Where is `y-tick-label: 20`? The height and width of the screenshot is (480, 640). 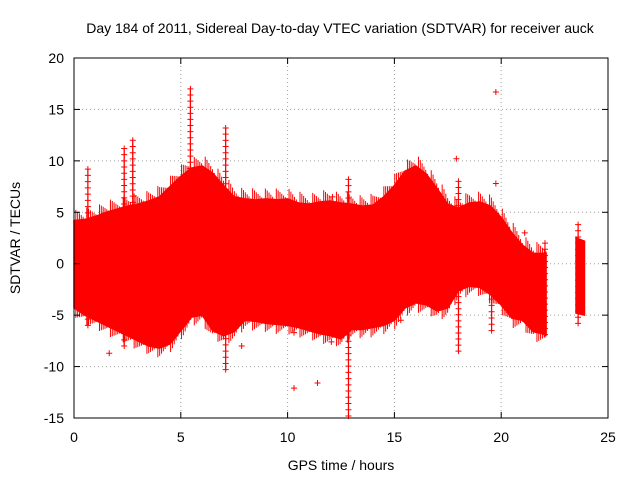 y-tick-label: 20 is located at coordinates (56, 58).